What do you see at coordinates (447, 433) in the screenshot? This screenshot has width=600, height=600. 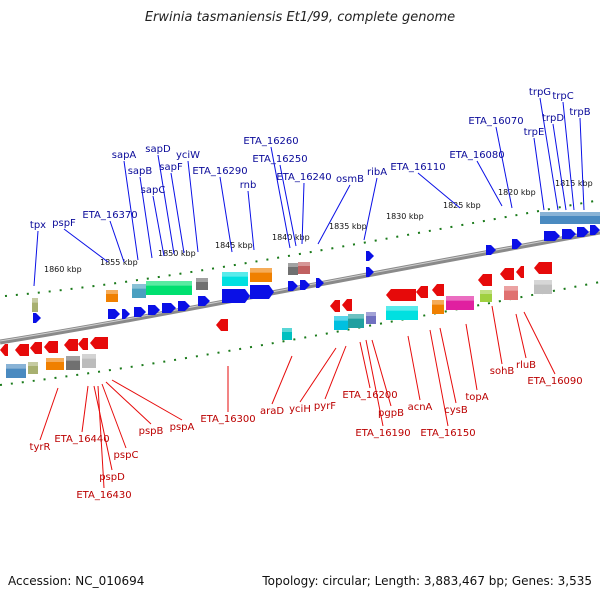 I see `reverse-gene-label: ETA_16150` at bounding box center [447, 433].